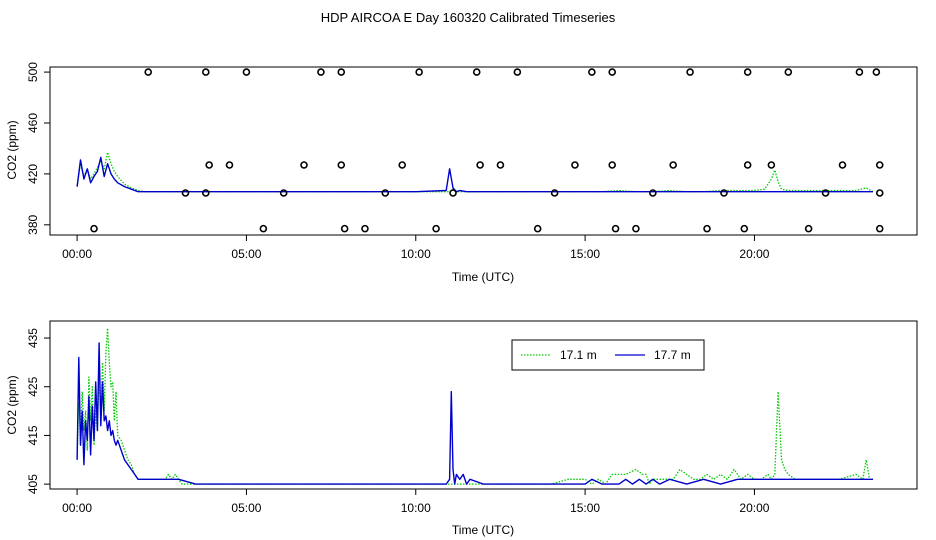  I want to click on legend: 17.1 m 17.7 m, so click(608, 355).